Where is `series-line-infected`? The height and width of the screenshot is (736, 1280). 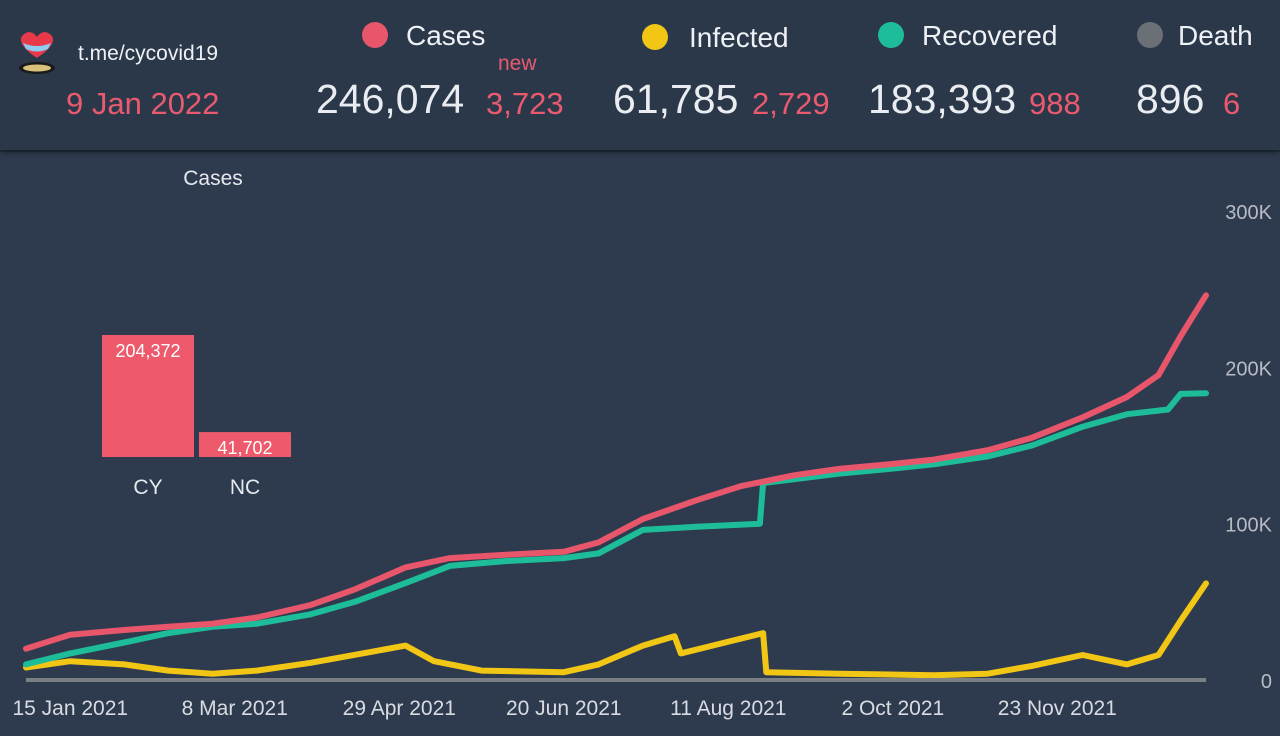
series-line-infected is located at coordinates (616, 629).